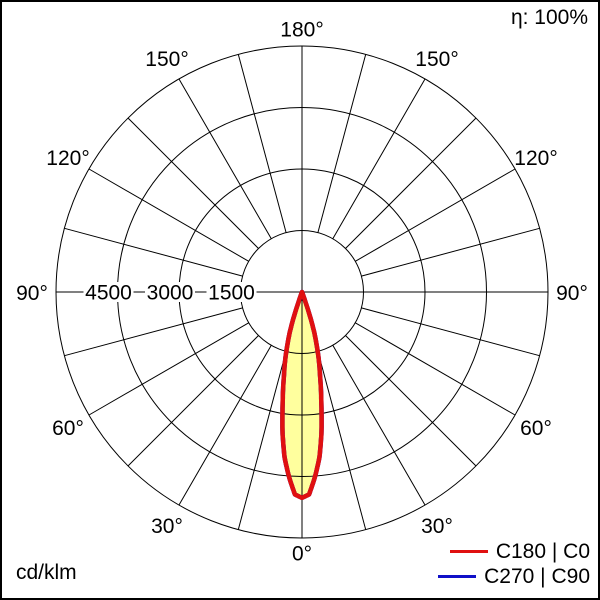 This screenshot has width=600, height=600. I want to click on ring-value-label: 4500, so click(108, 293).